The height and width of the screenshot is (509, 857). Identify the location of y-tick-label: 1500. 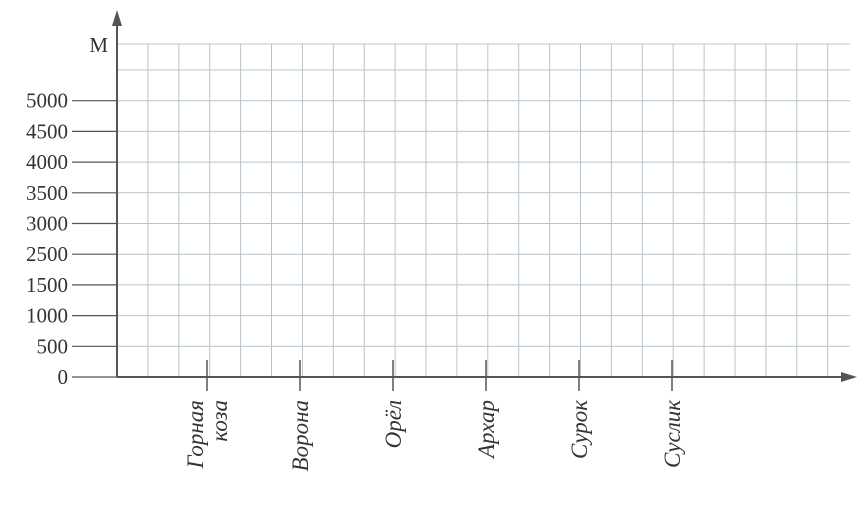
(47, 285).